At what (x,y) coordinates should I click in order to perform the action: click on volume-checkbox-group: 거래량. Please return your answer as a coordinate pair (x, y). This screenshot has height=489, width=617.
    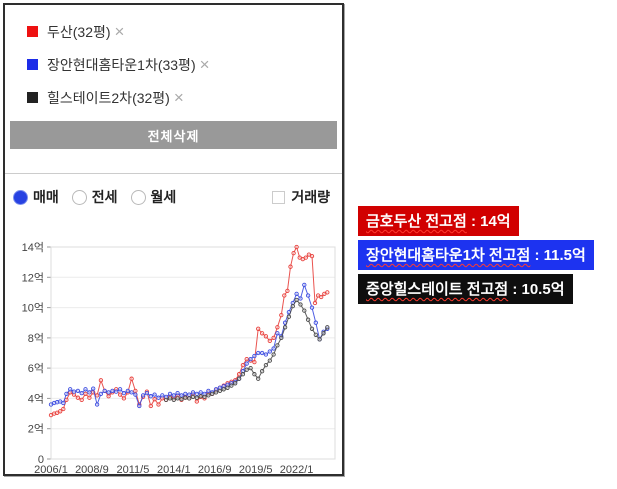
    Looking at the image, I should click on (301, 197).